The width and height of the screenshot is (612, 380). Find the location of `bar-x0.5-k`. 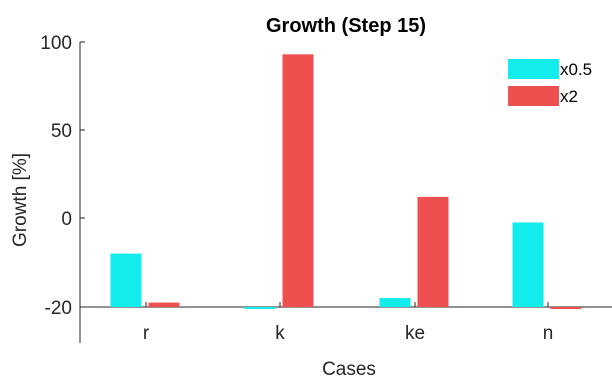

bar-x0.5-k is located at coordinates (260, 308).